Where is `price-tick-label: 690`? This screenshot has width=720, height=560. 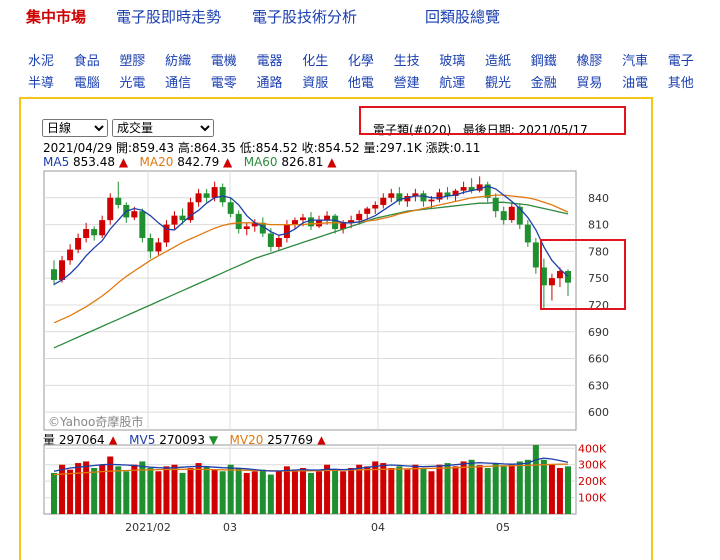 price-tick-label: 690 is located at coordinates (598, 332).